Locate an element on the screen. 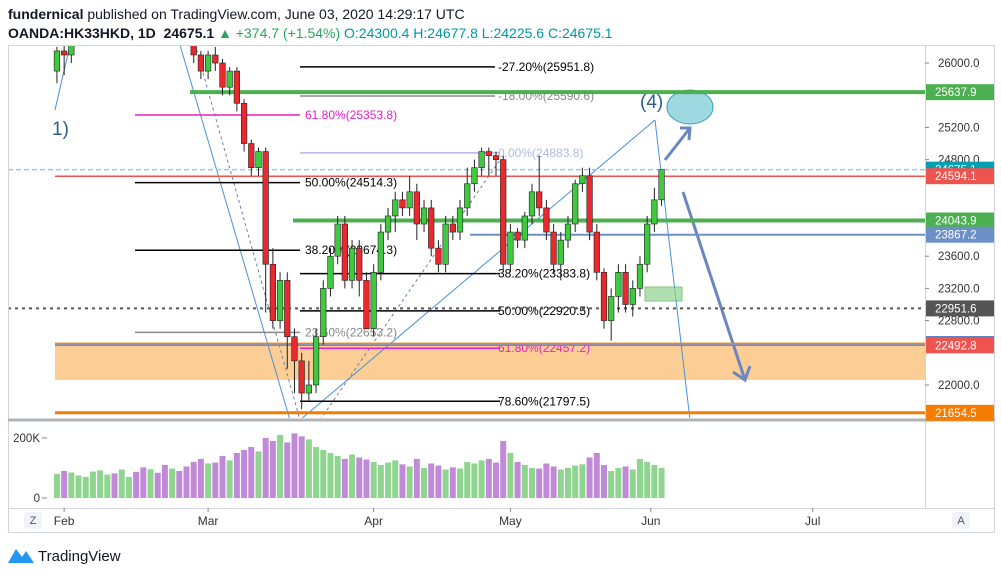 The image size is (1001, 576). last: 24675.1 is located at coordinates (189, 33).